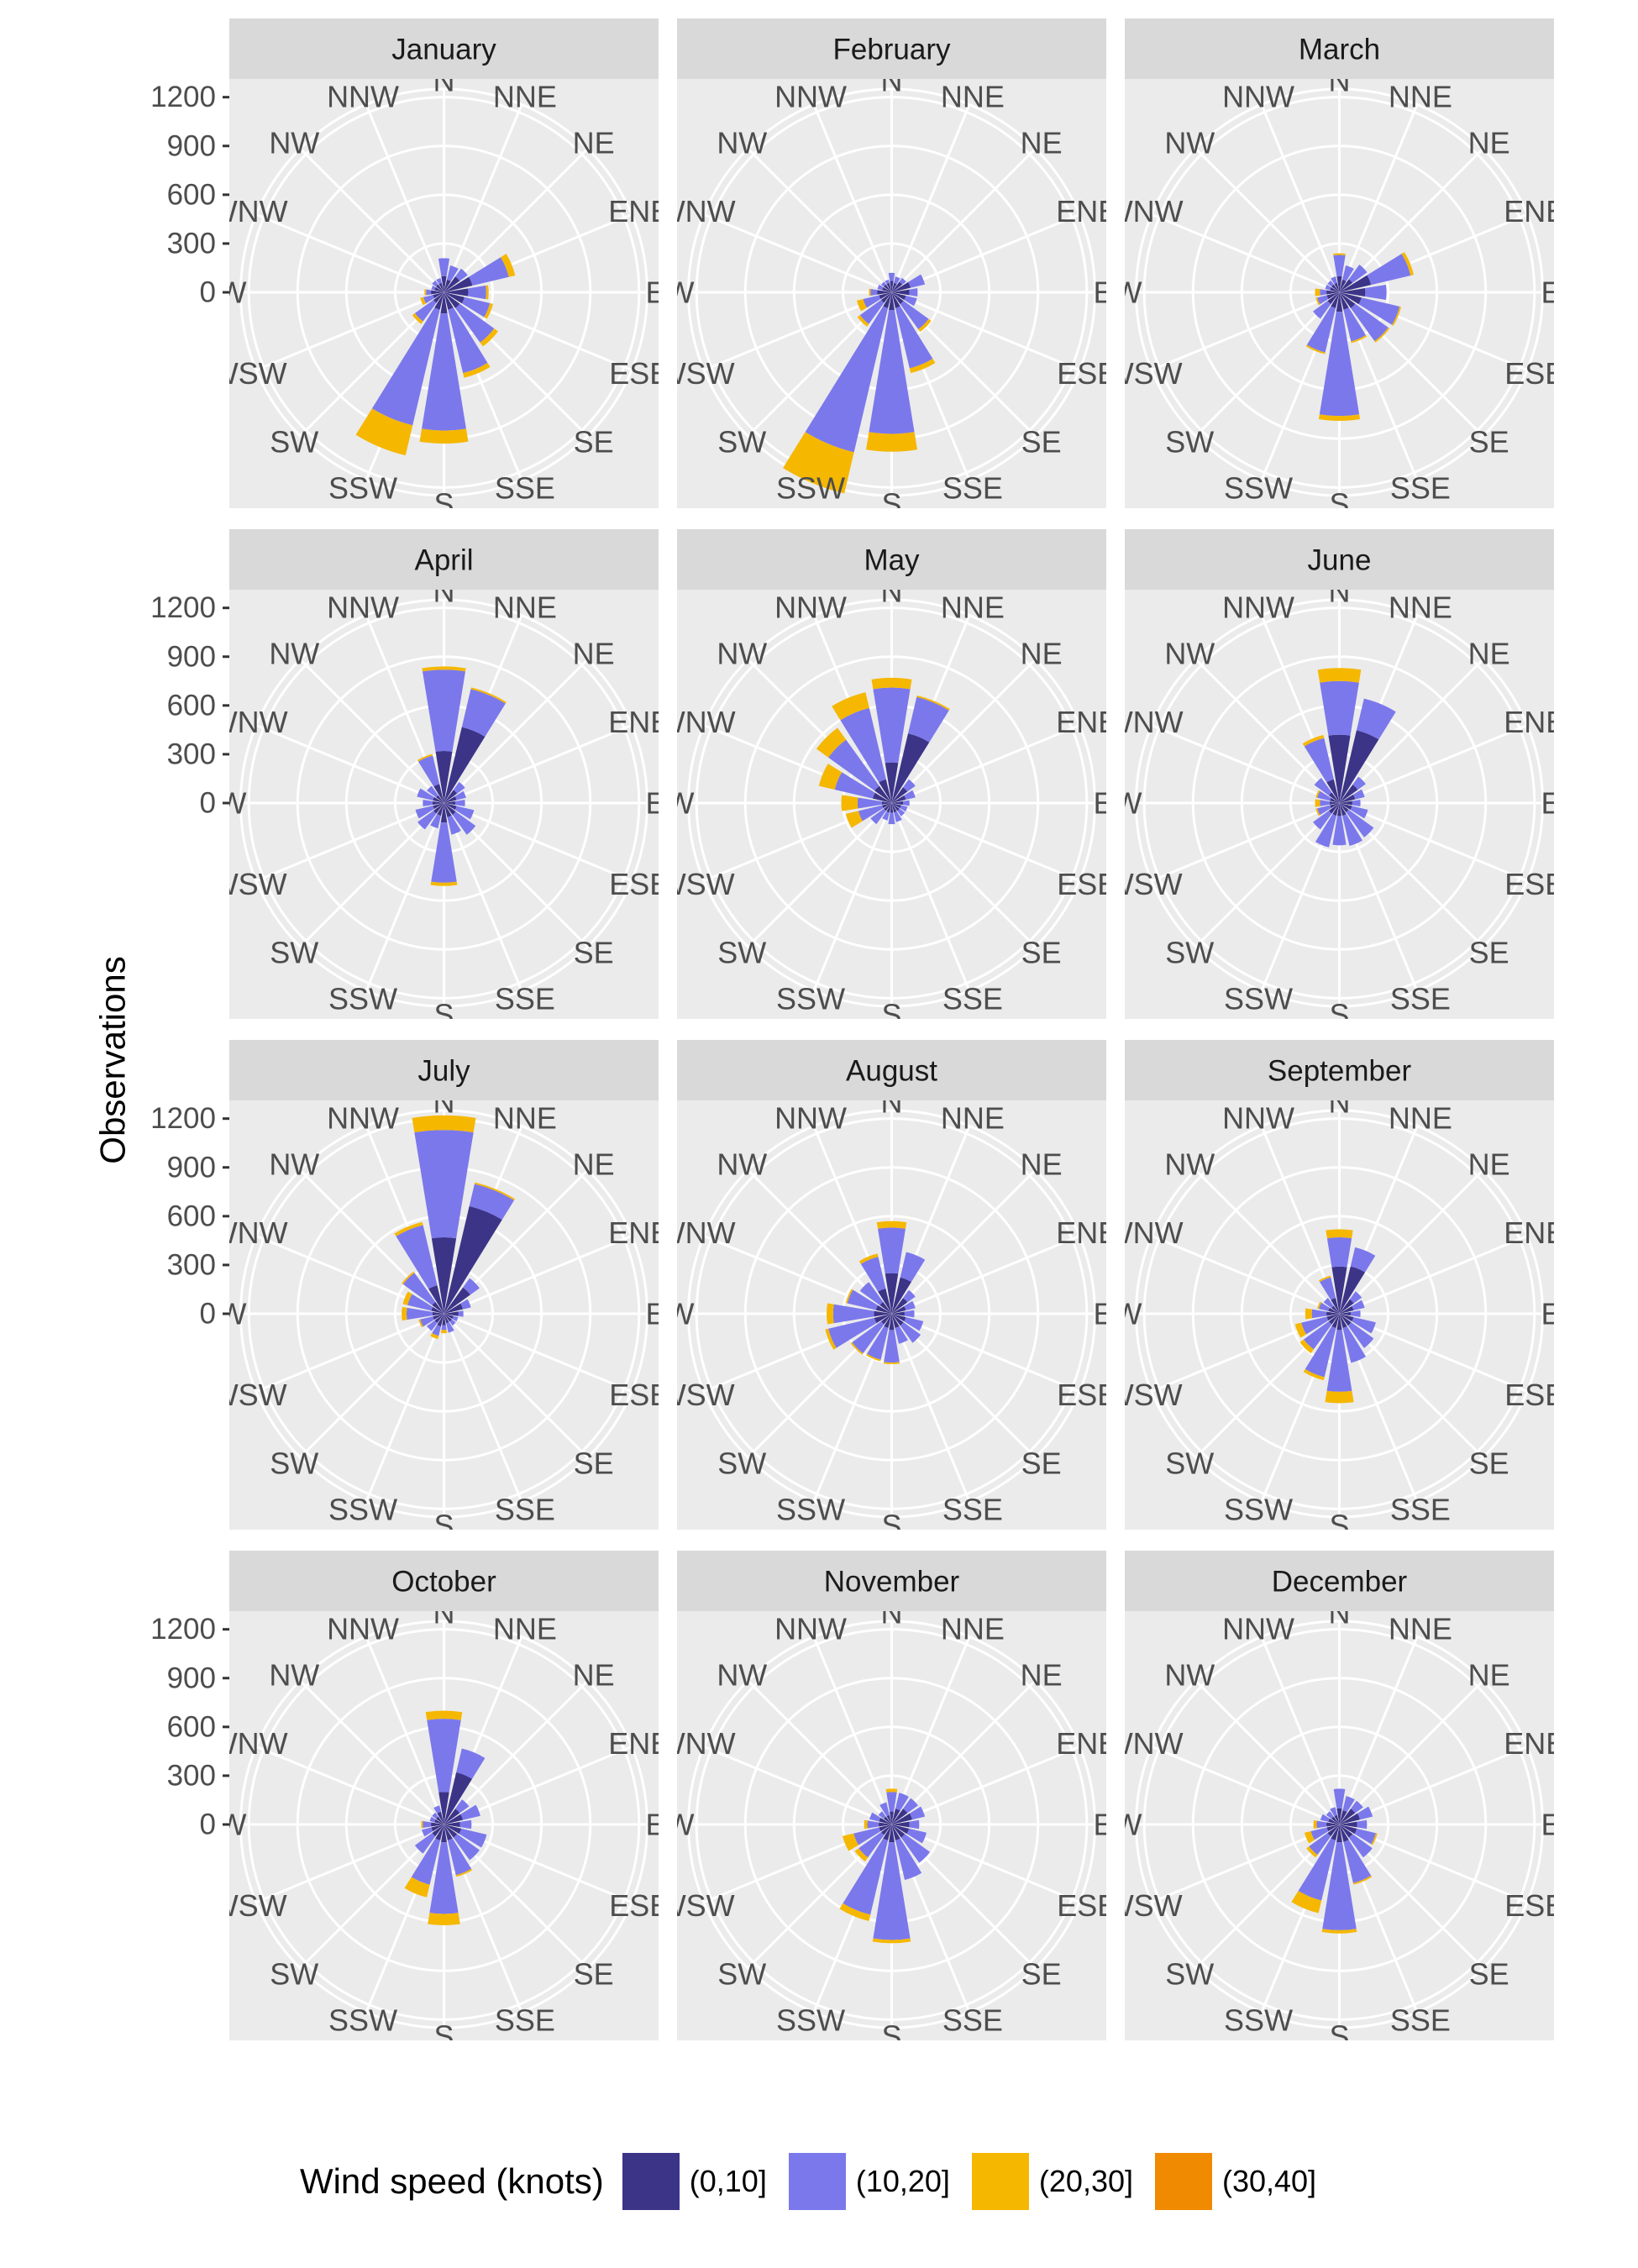 Image resolution: width=1638 pixels, height=2268 pixels. What do you see at coordinates (435, 1815) in the screenshot?
I see `wind-bar-nw-bin2` at bounding box center [435, 1815].